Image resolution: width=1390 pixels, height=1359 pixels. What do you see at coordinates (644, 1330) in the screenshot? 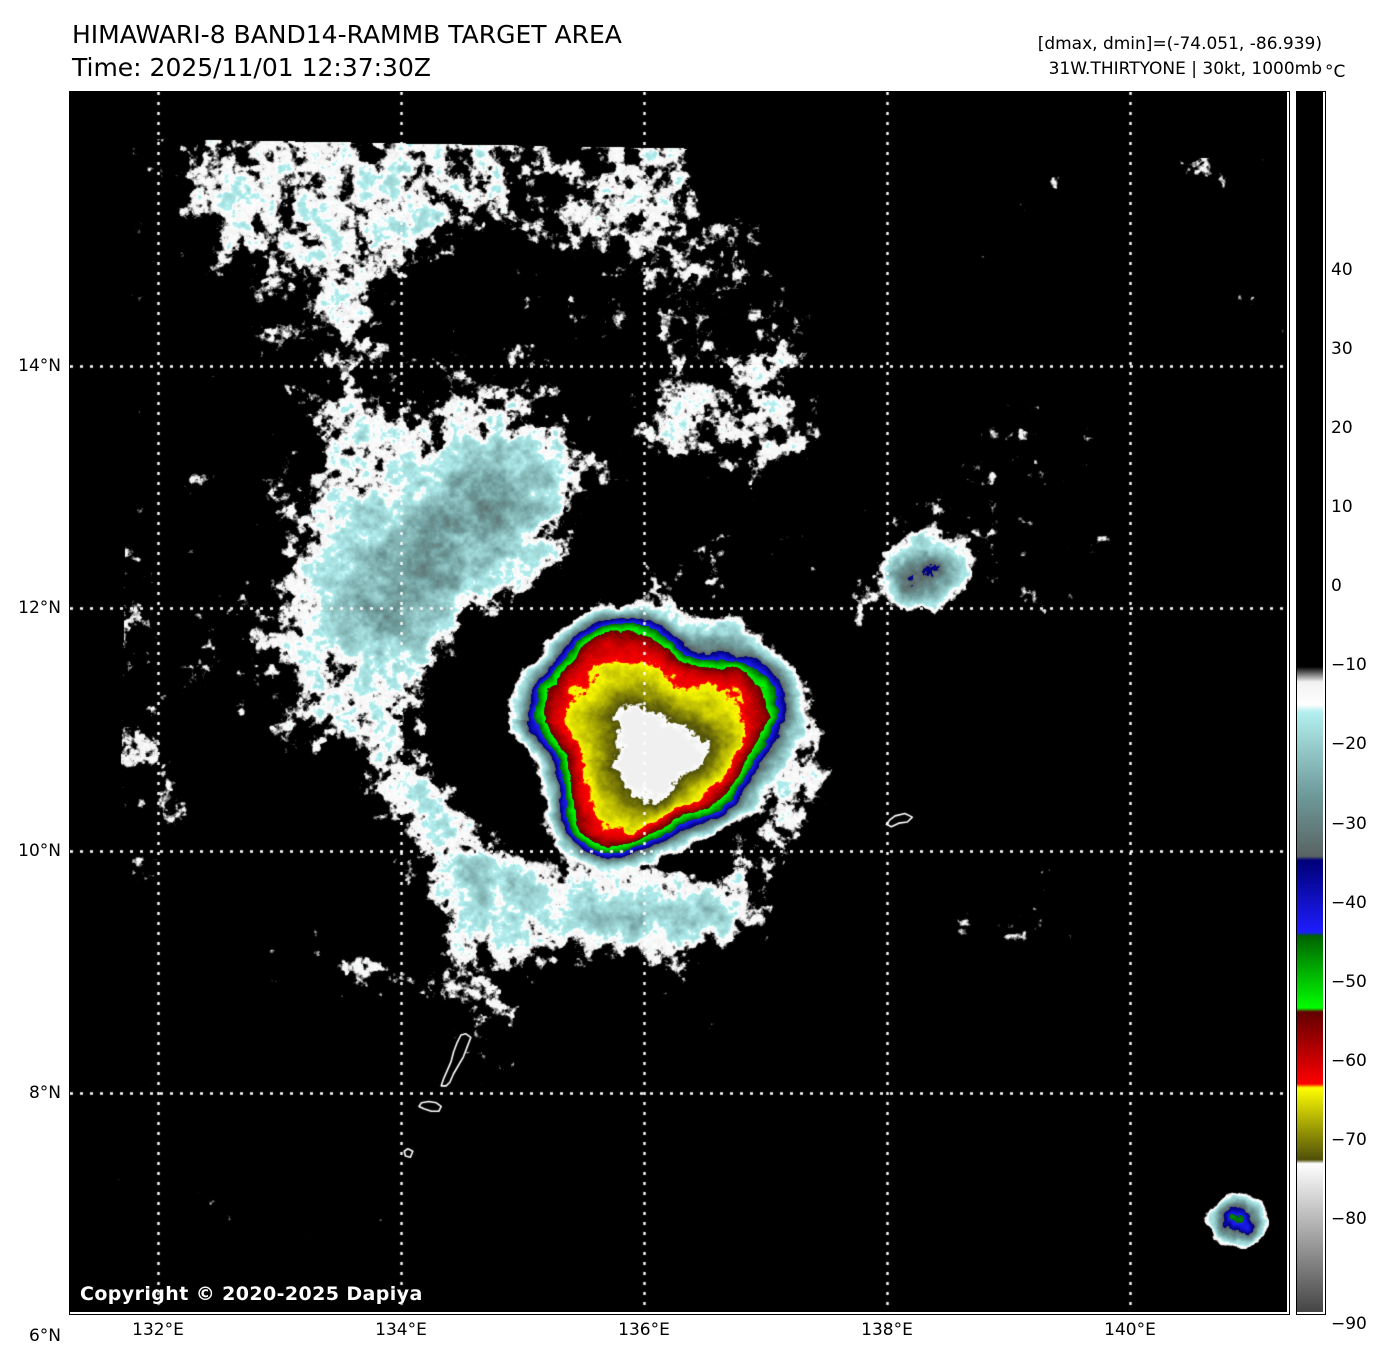
I see `longitude-tick-label: 136°E` at bounding box center [644, 1330].